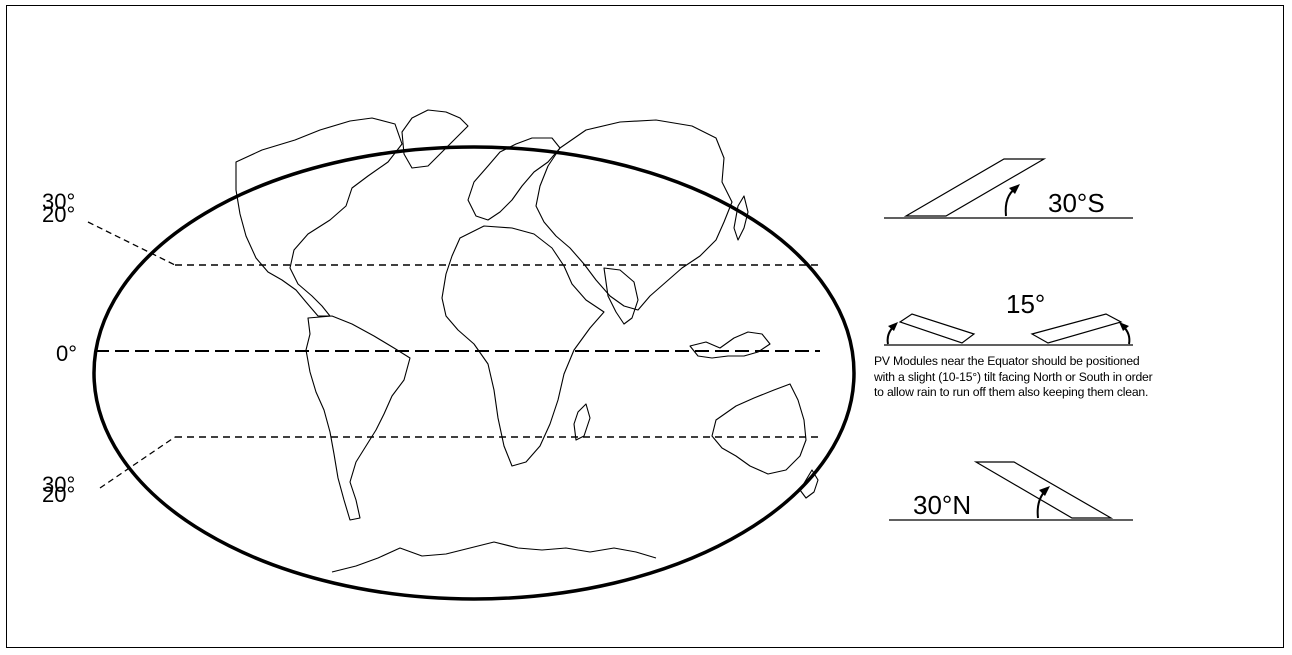 This screenshot has height=655, width=1292. I want to click on new-zealand-outline, so click(809, 484).